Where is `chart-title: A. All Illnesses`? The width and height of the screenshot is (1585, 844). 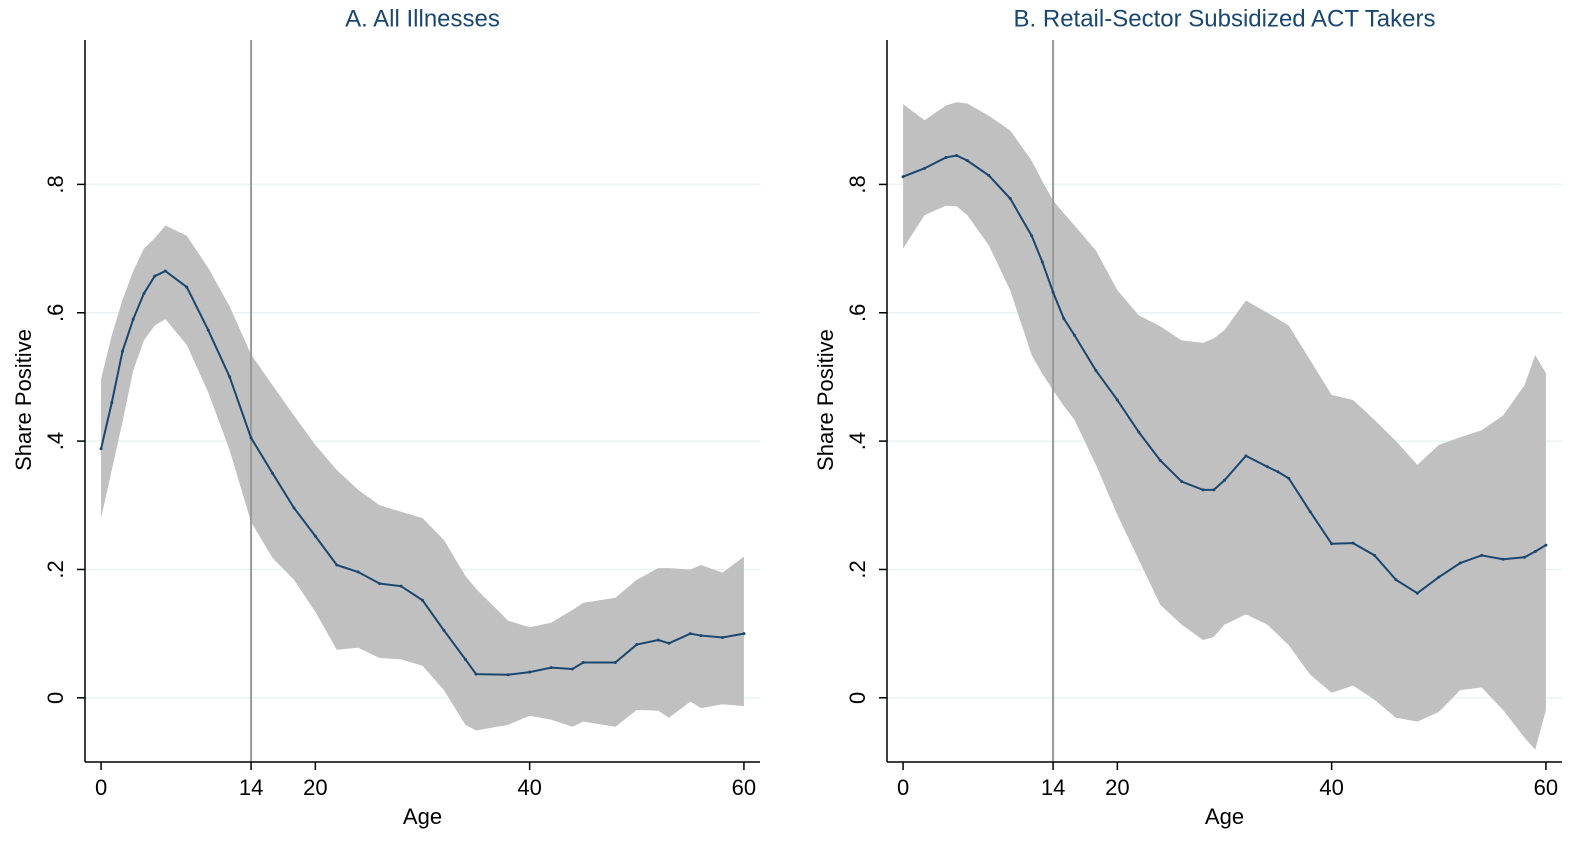 chart-title: A. All Illnesses is located at coordinates (422, 18).